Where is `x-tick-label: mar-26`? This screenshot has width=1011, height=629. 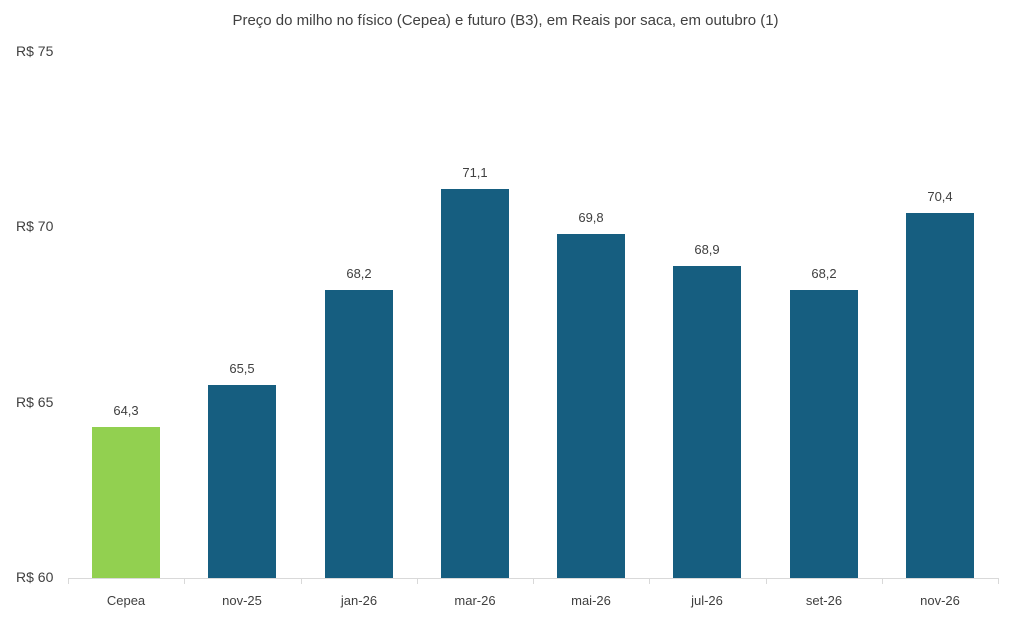
x-tick-label: mar-26 is located at coordinates (475, 600).